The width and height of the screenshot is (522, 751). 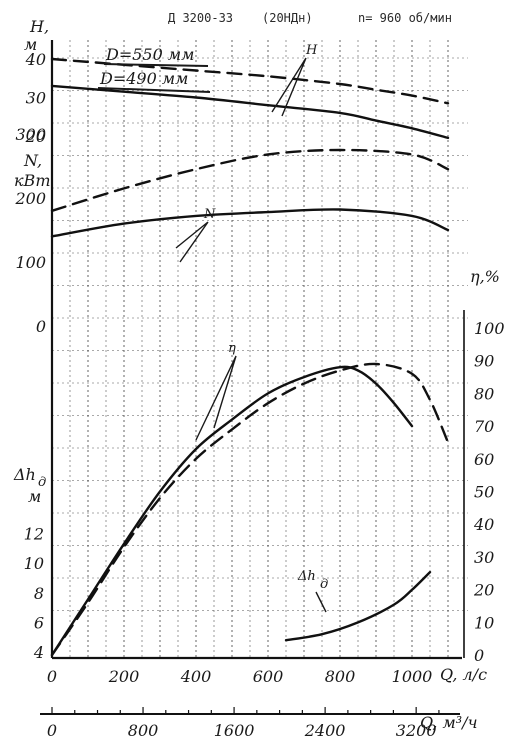 I want to click on eta-tick-50: 50, so click(x=484, y=492).